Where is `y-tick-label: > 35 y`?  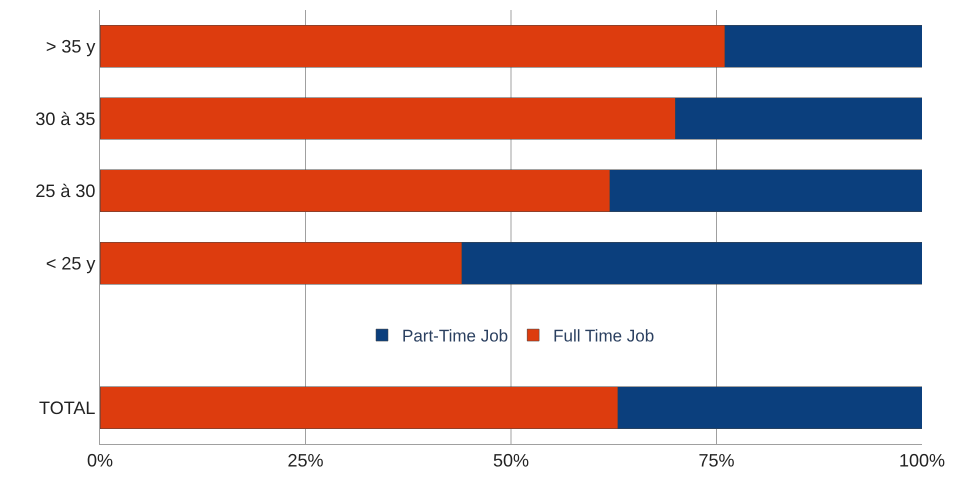 y-tick-label: > 35 y is located at coordinates (71, 46).